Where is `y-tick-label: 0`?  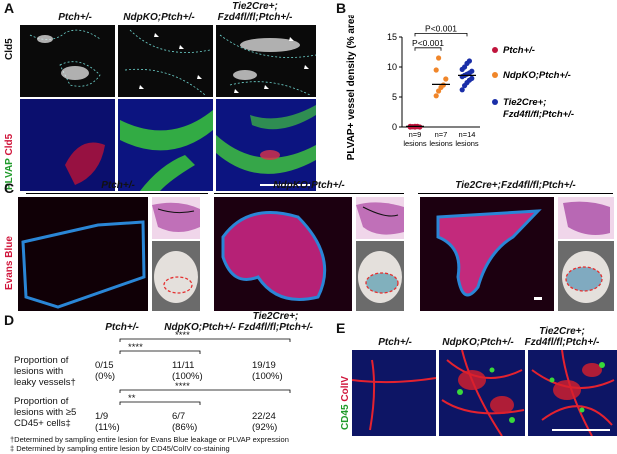 y-tick-label: 0 is located at coordinates (394, 127).